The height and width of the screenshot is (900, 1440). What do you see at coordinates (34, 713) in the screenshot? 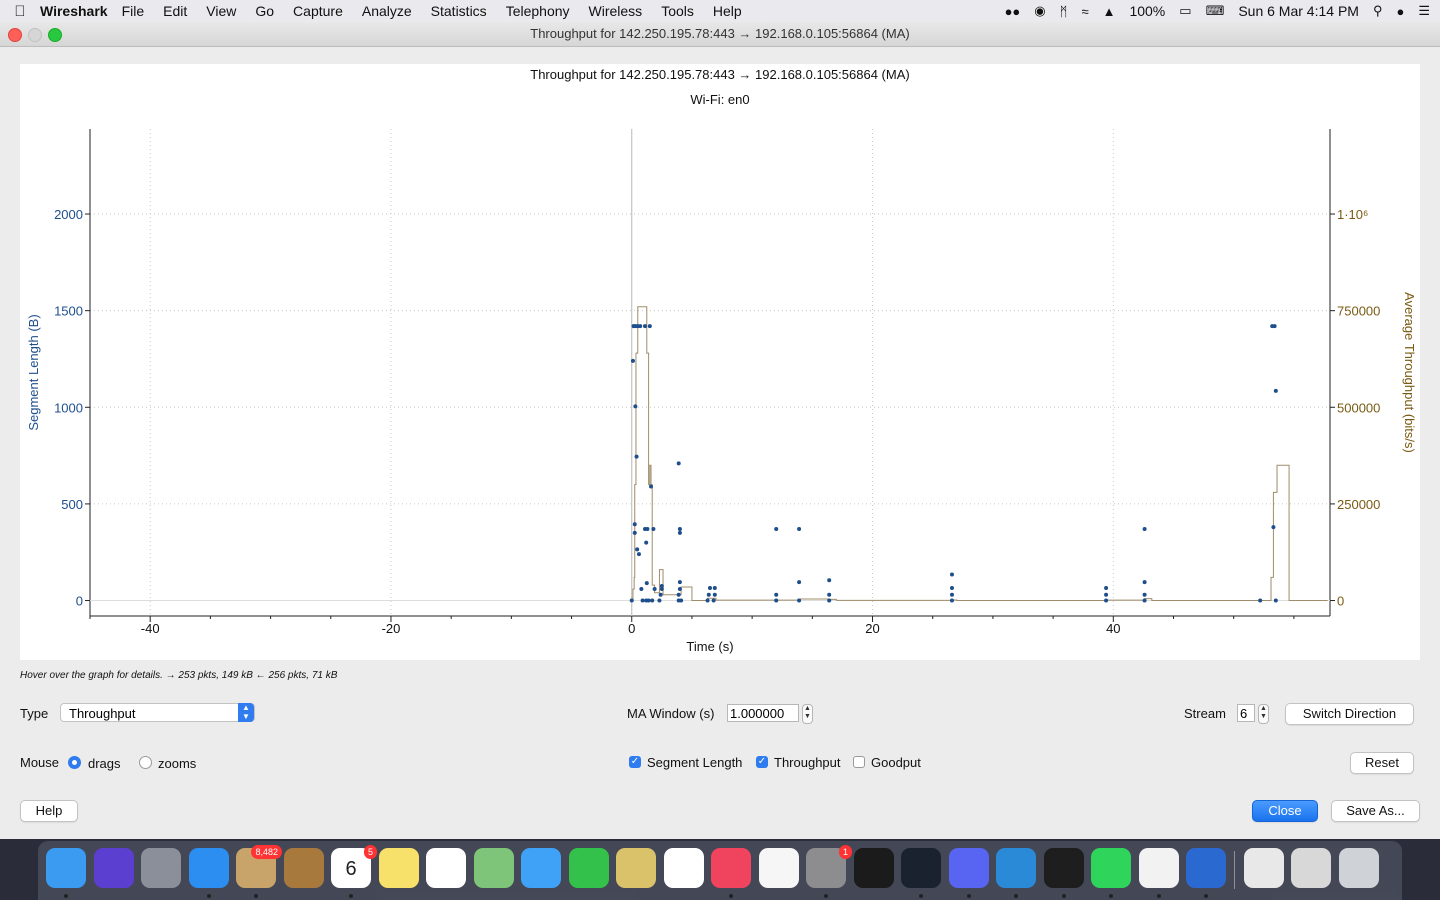
I see `type-label: Type` at bounding box center [34, 713].